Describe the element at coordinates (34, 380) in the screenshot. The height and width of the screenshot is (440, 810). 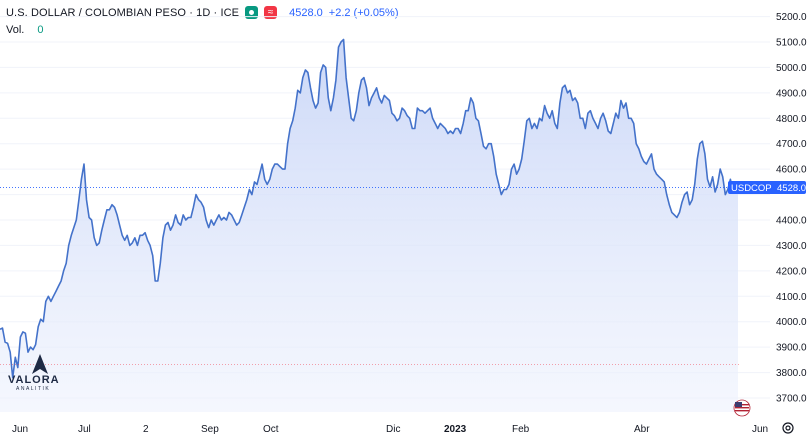
I see `logo-main-text: VALORA` at that location.